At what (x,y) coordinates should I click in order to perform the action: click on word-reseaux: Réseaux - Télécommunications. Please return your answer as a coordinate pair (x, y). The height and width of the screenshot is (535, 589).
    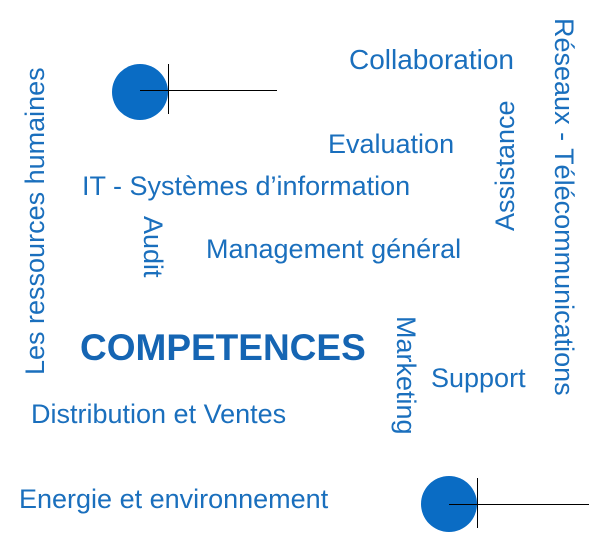
    Looking at the image, I should click on (564, 207).